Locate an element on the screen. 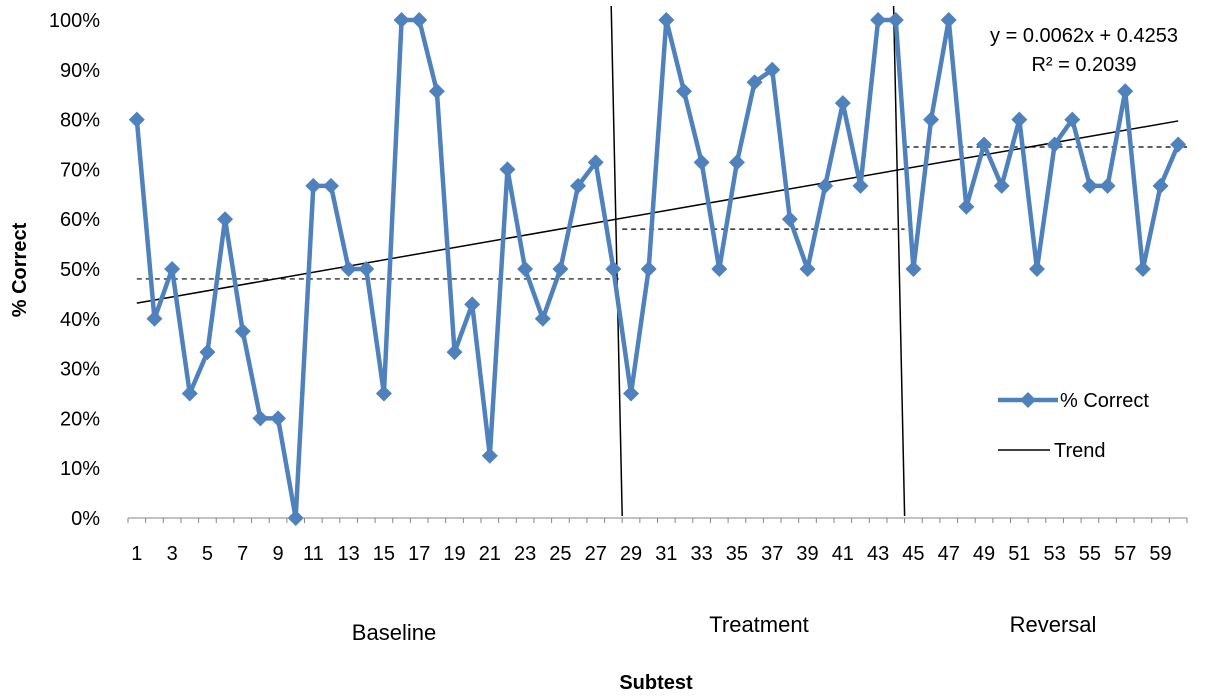 This screenshot has width=1206, height=698. y-axis-ticks: 0% 10% 20% 30% 40% 50% 60% 70% 80% 90% 100% is located at coordinates (74, 270).